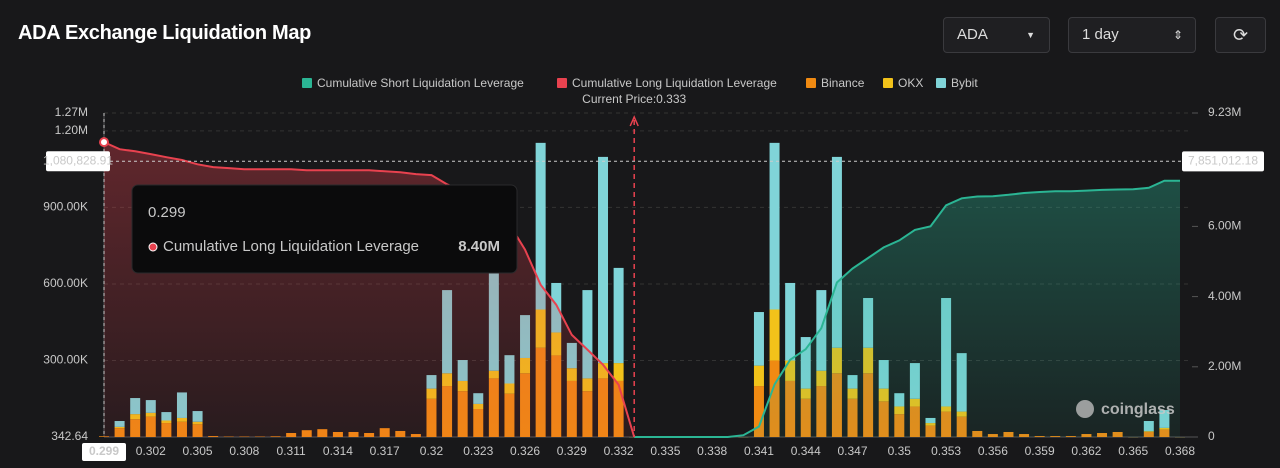  I want to click on x-tick-label: 0.356, so click(993, 451).